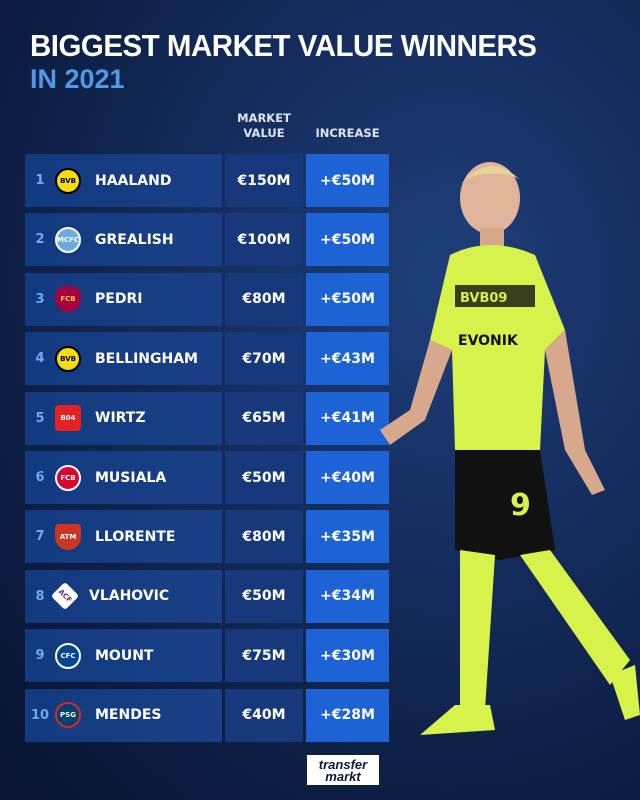  I want to click on svg-text: BVB09, so click(483, 298).